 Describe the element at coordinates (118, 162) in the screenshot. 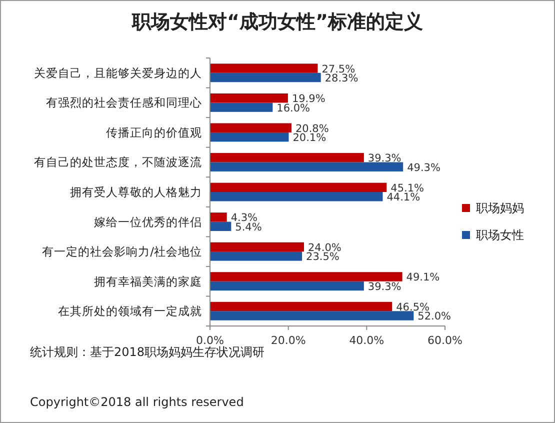

I see `y-tick-label: 有自己的处世态度，不随波逐流` at that location.